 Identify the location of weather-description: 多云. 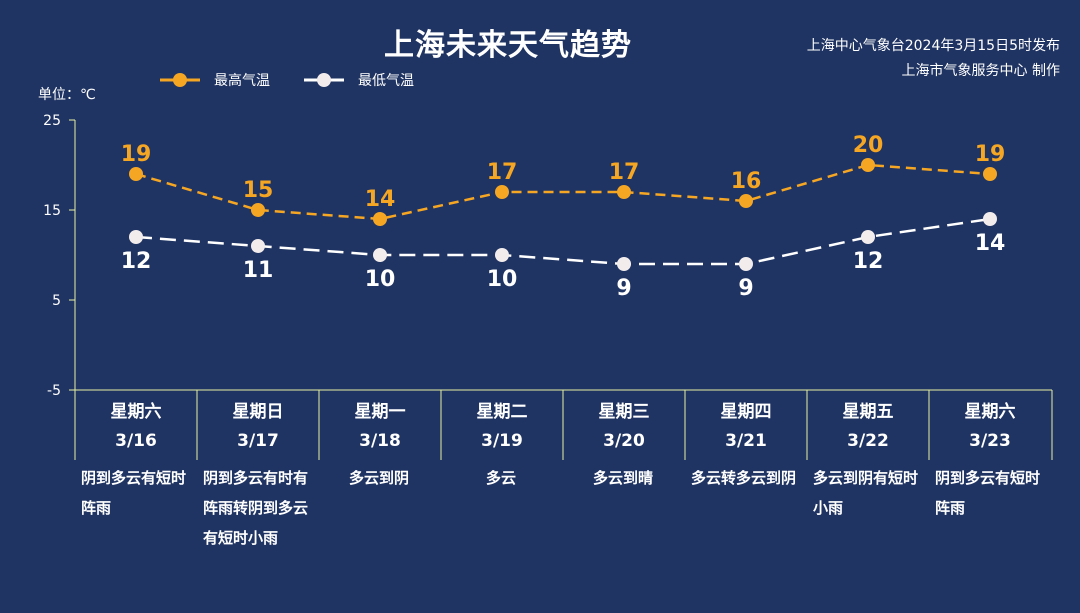
(501, 478).